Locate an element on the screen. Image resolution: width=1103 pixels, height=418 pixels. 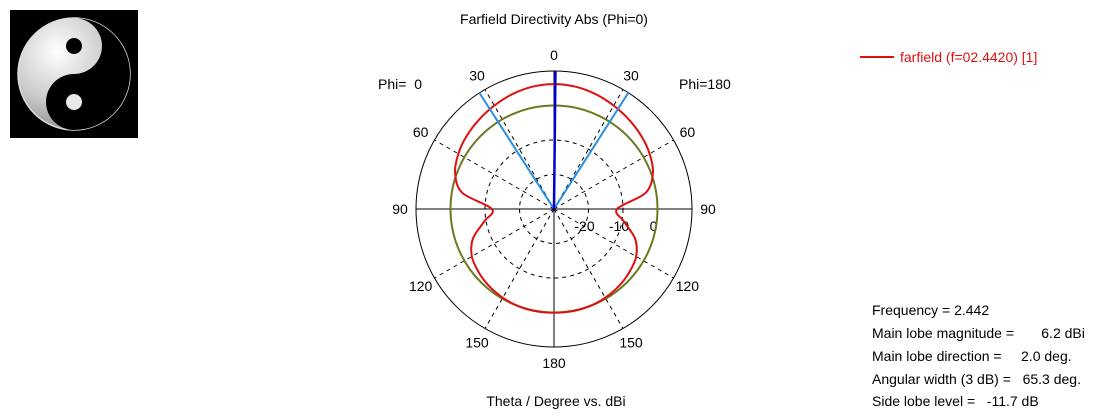
radial-tick-label: -20 is located at coordinates (584, 226).